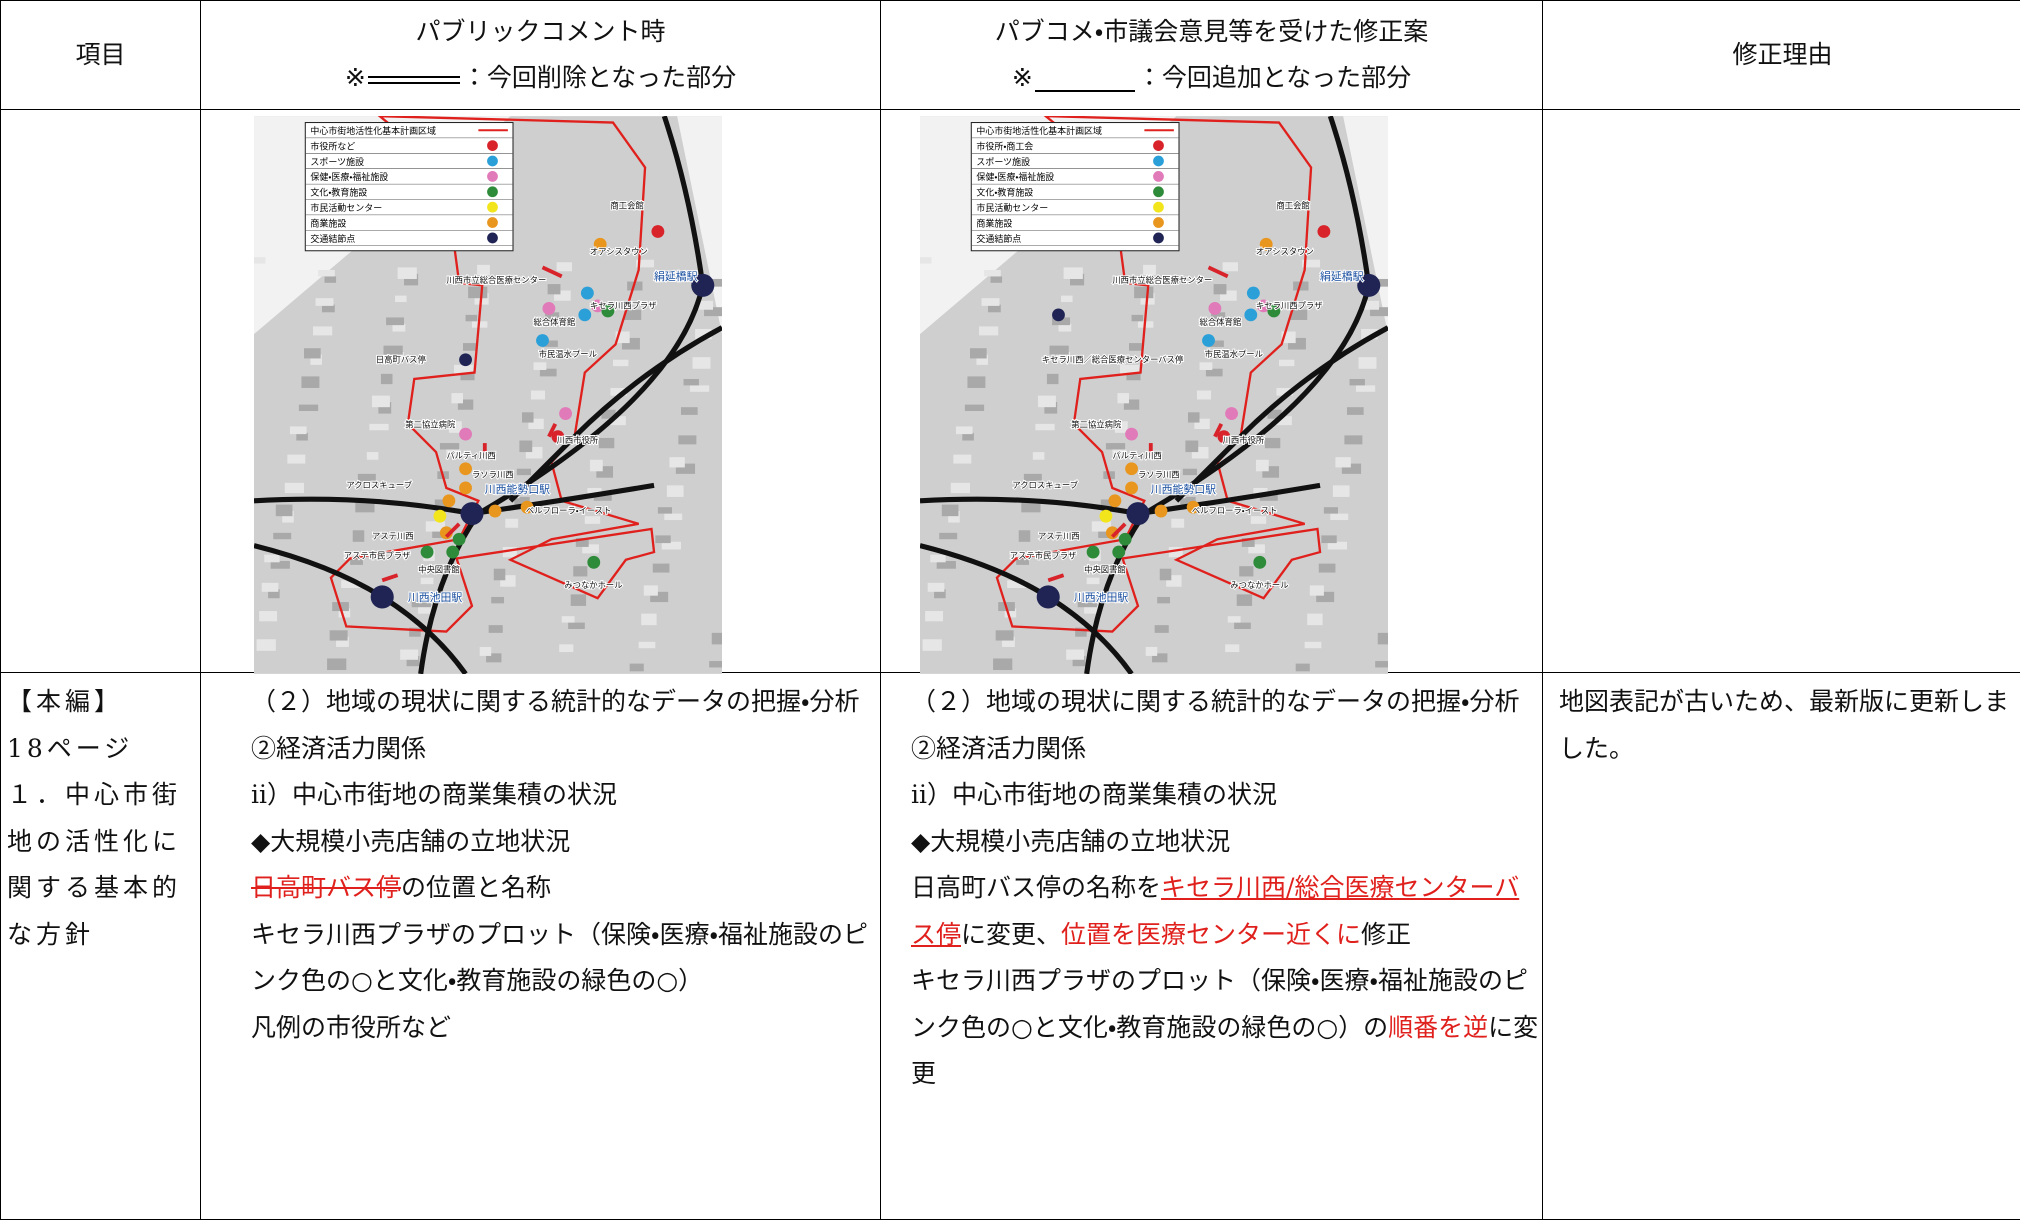 This screenshot has height=1220, width=2020. Describe the element at coordinates (1043, 555) in the screenshot. I see `map-label: アステ市民プラザ` at that location.